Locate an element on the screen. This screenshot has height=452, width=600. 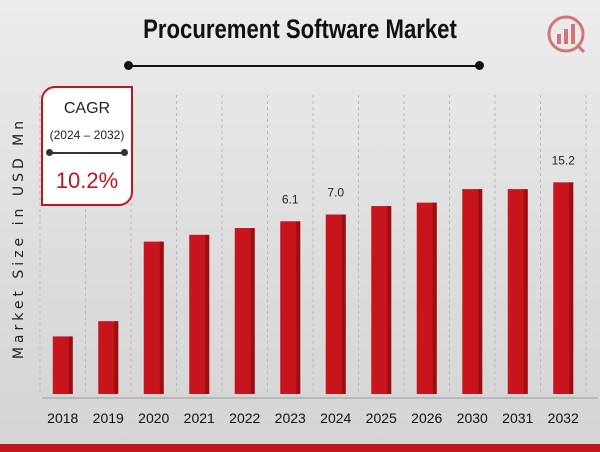
bar-2018 is located at coordinates (62, 365).